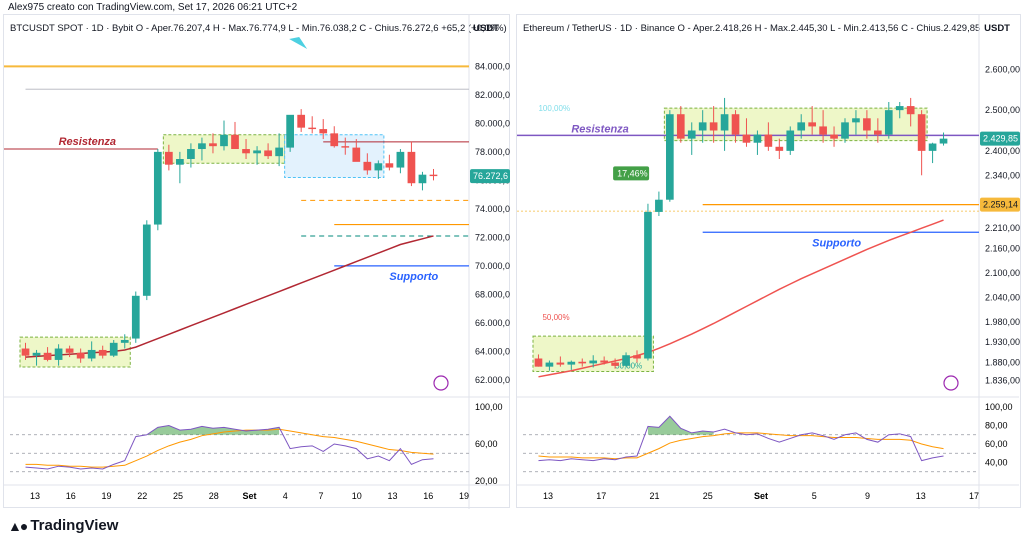 The image size is (1024, 544). What do you see at coordinates (229, 448) in the screenshot?
I see `btc-rsi-ma-line` at bounding box center [229, 448].